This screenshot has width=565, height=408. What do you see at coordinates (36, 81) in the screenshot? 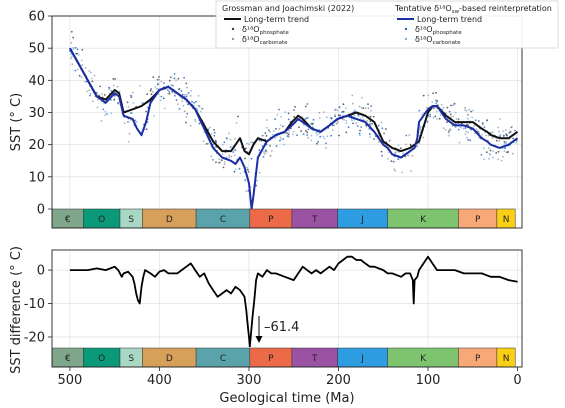
I see `y-tick-label: 40` at bounding box center [36, 81].